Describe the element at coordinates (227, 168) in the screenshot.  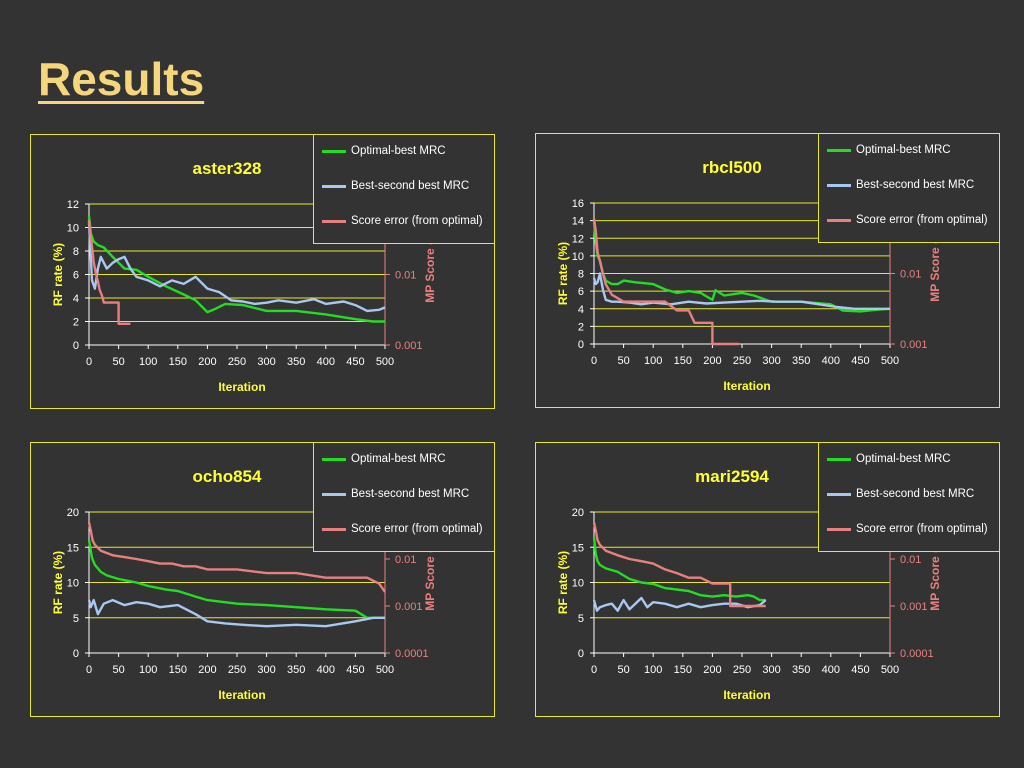
I see `chart-title: aster328` at that location.